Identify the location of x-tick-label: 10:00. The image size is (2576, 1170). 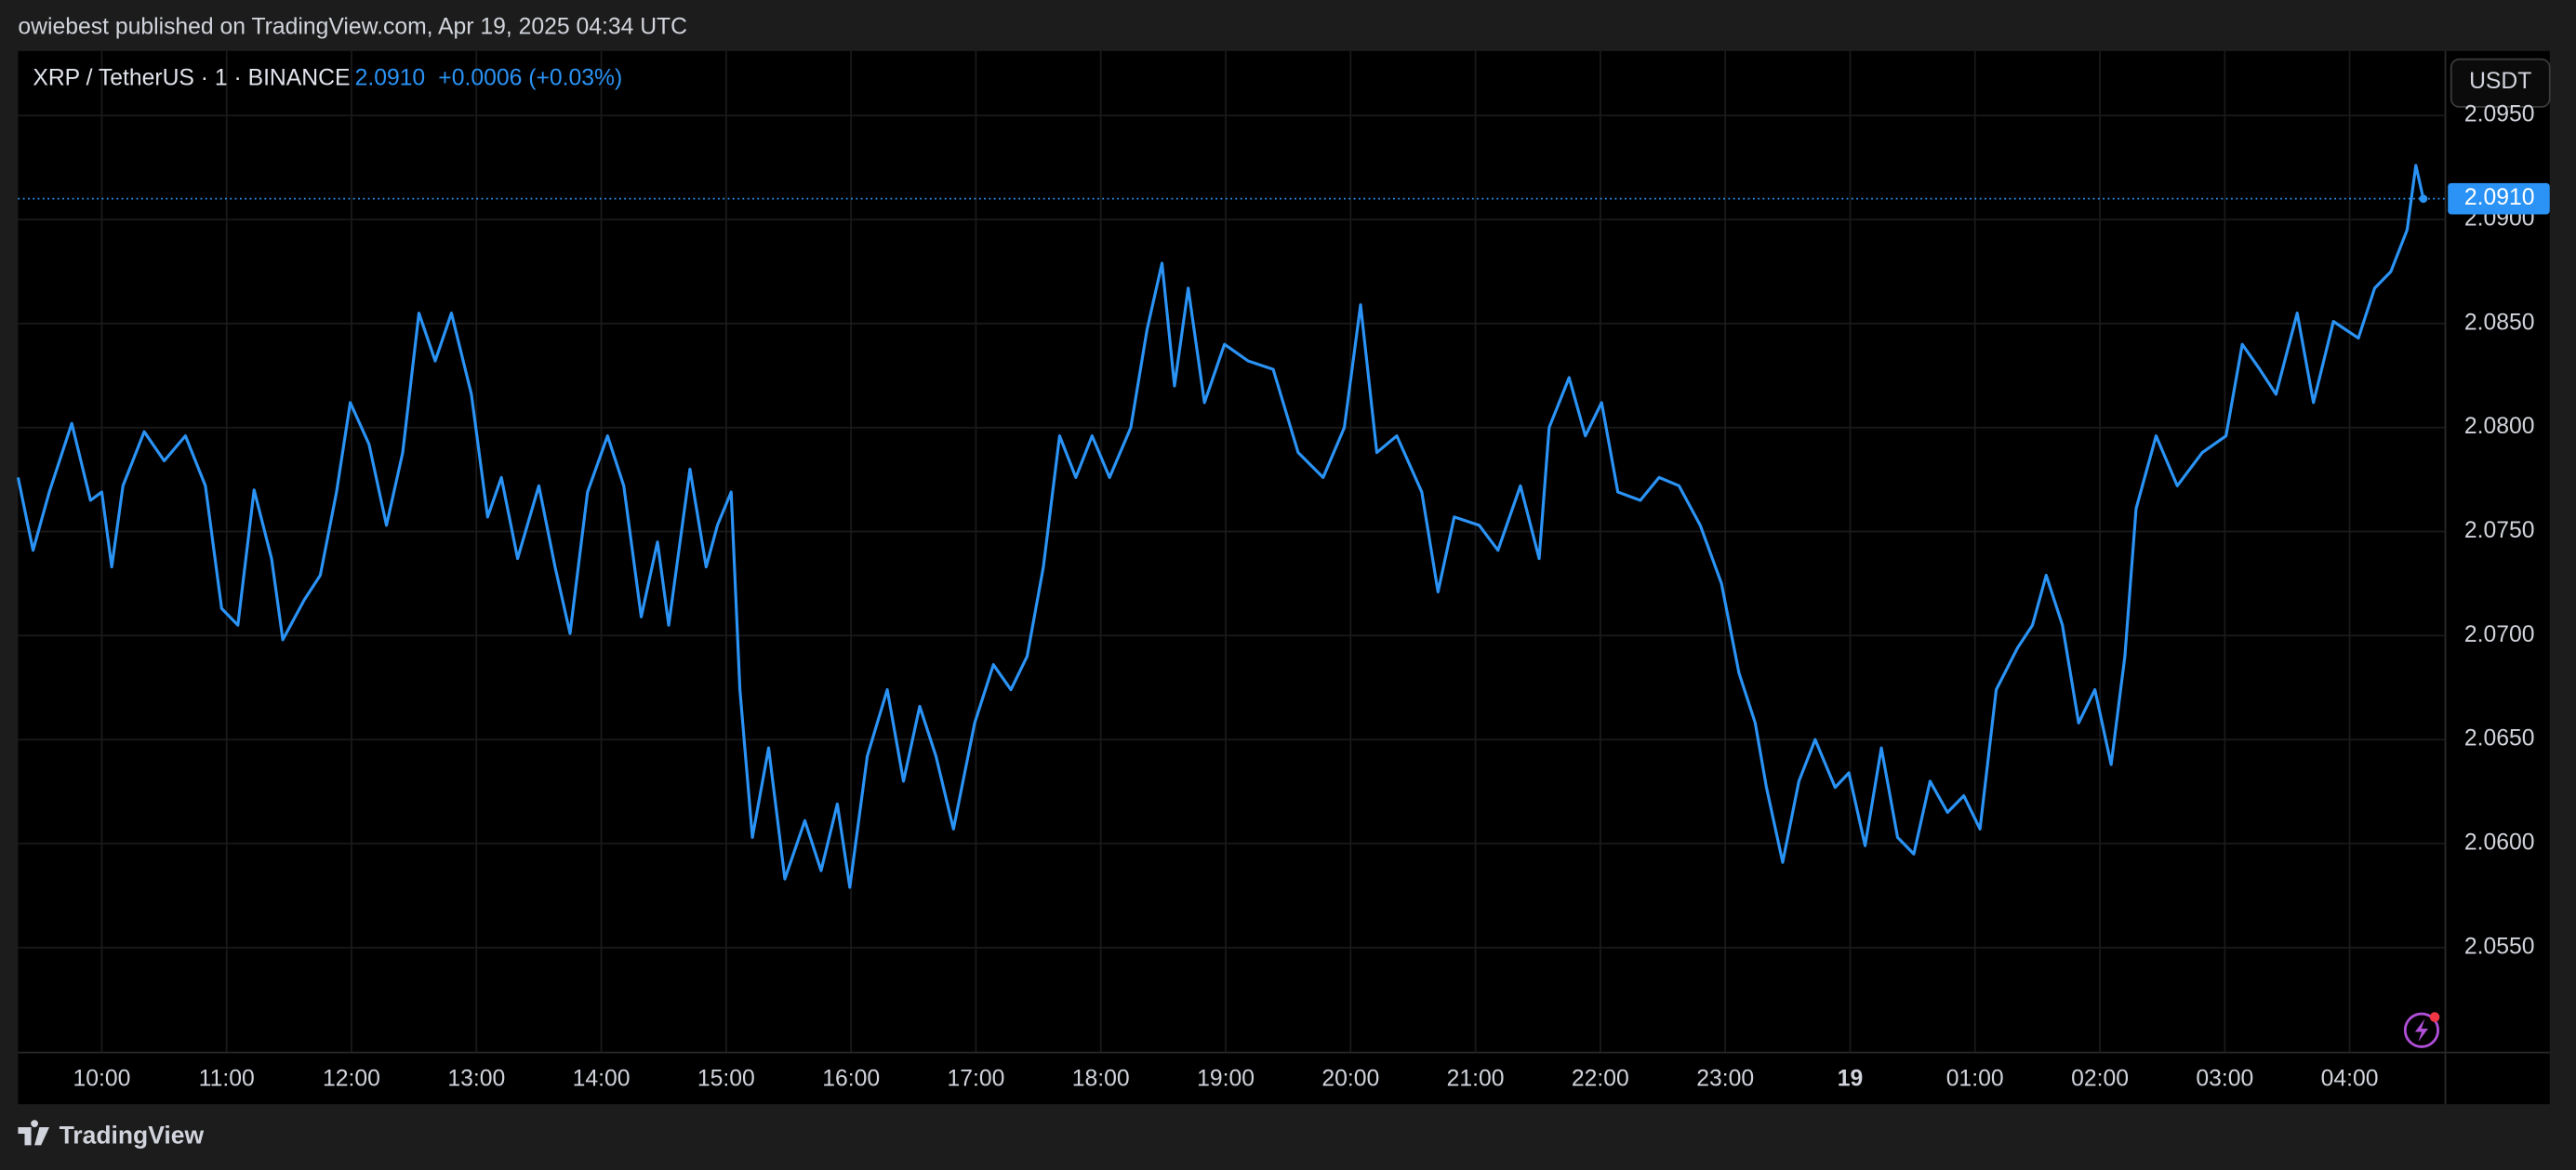
(101, 1078).